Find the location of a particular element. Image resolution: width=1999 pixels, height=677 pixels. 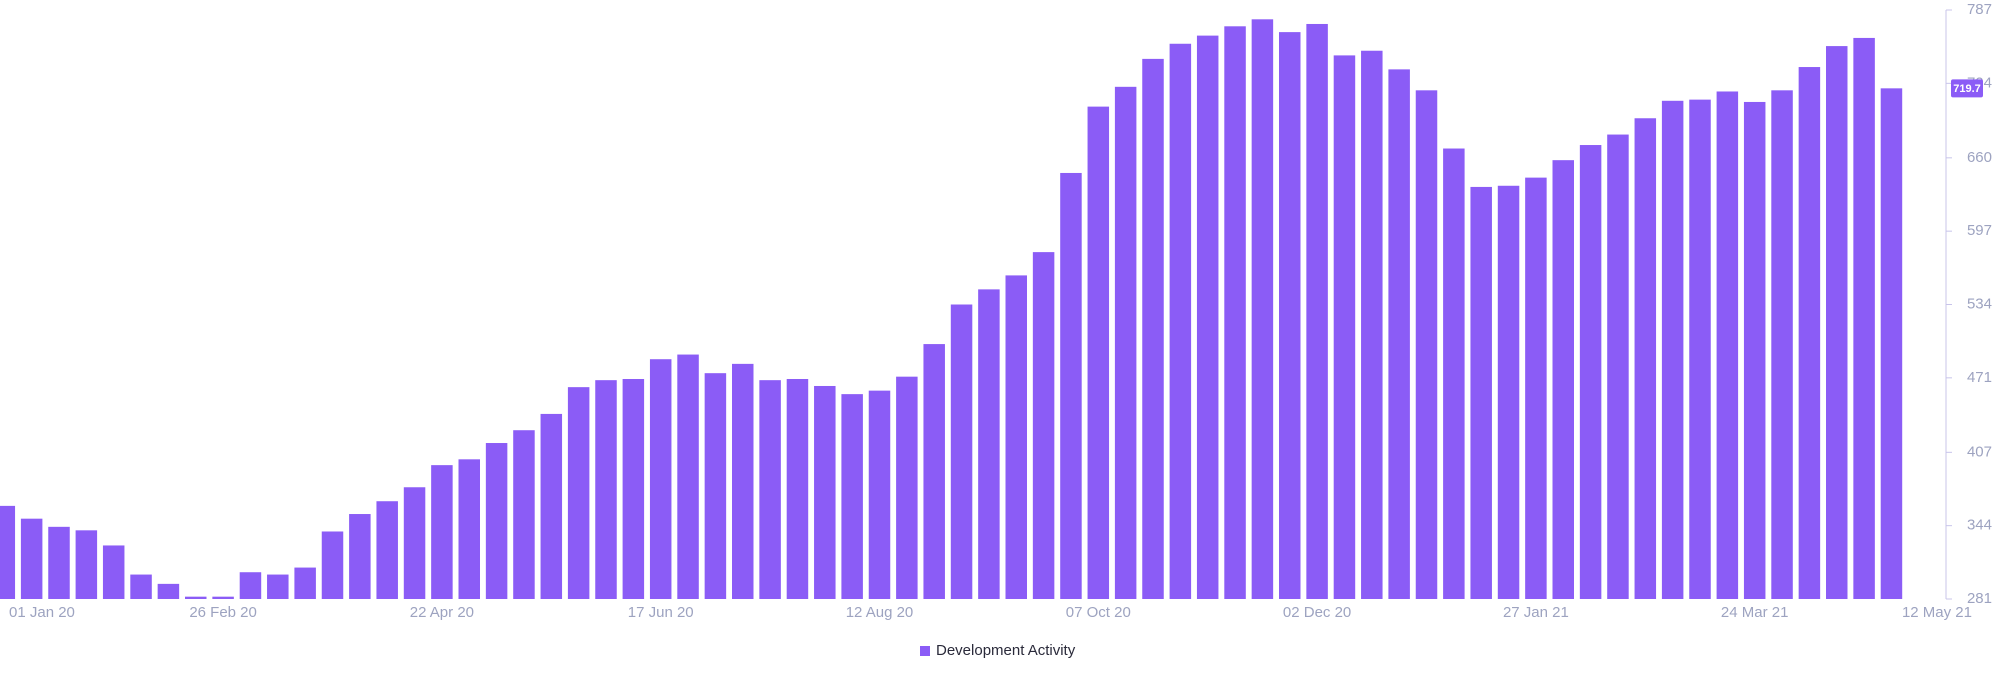

x-tick-label: 07 Oct 20 is located at coordinates (1098, 612).